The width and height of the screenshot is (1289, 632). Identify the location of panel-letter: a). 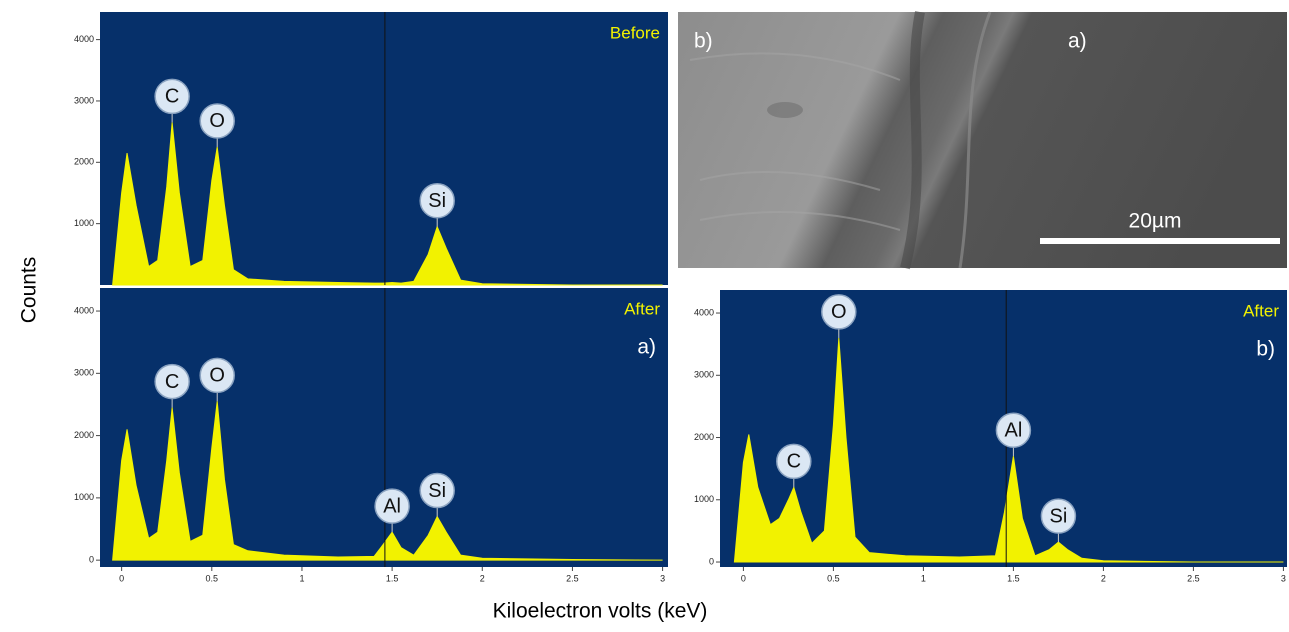
(646, 347).